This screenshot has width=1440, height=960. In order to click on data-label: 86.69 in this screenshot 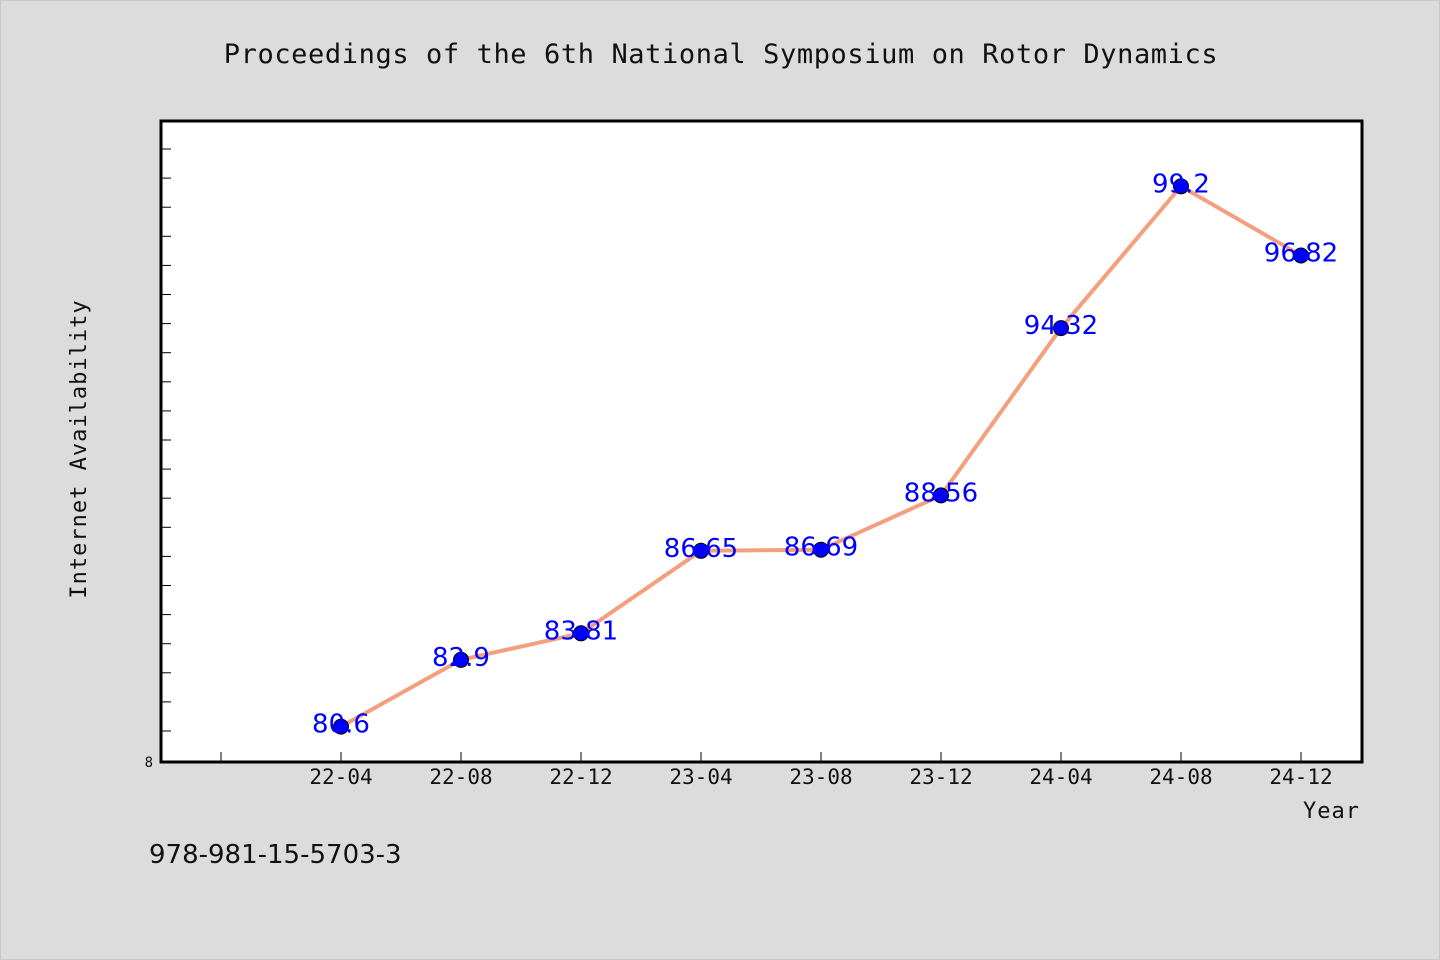, I will do `click(821, 548)`.